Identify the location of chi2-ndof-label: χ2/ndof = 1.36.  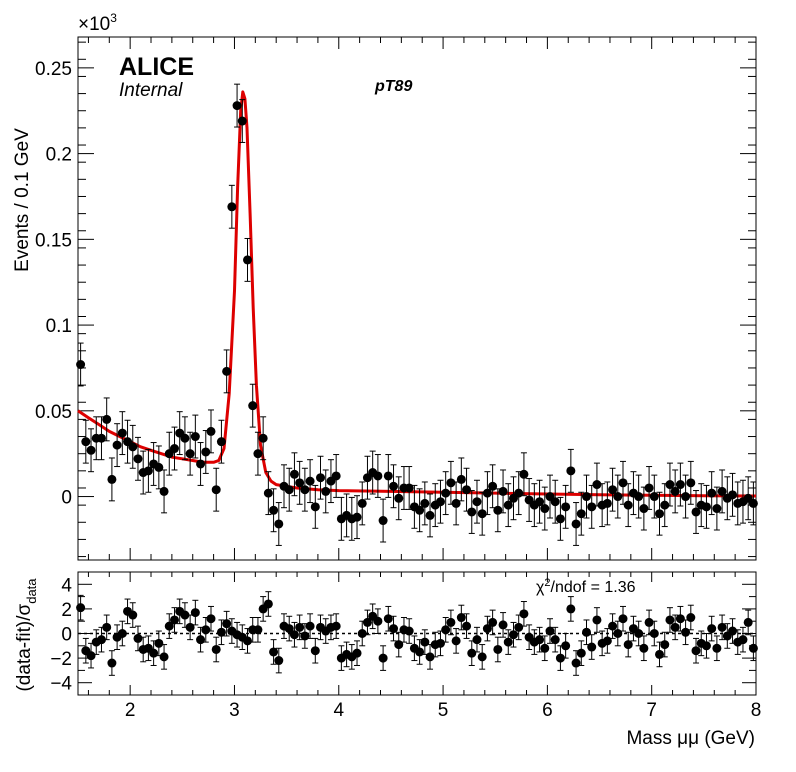
(586, 586).